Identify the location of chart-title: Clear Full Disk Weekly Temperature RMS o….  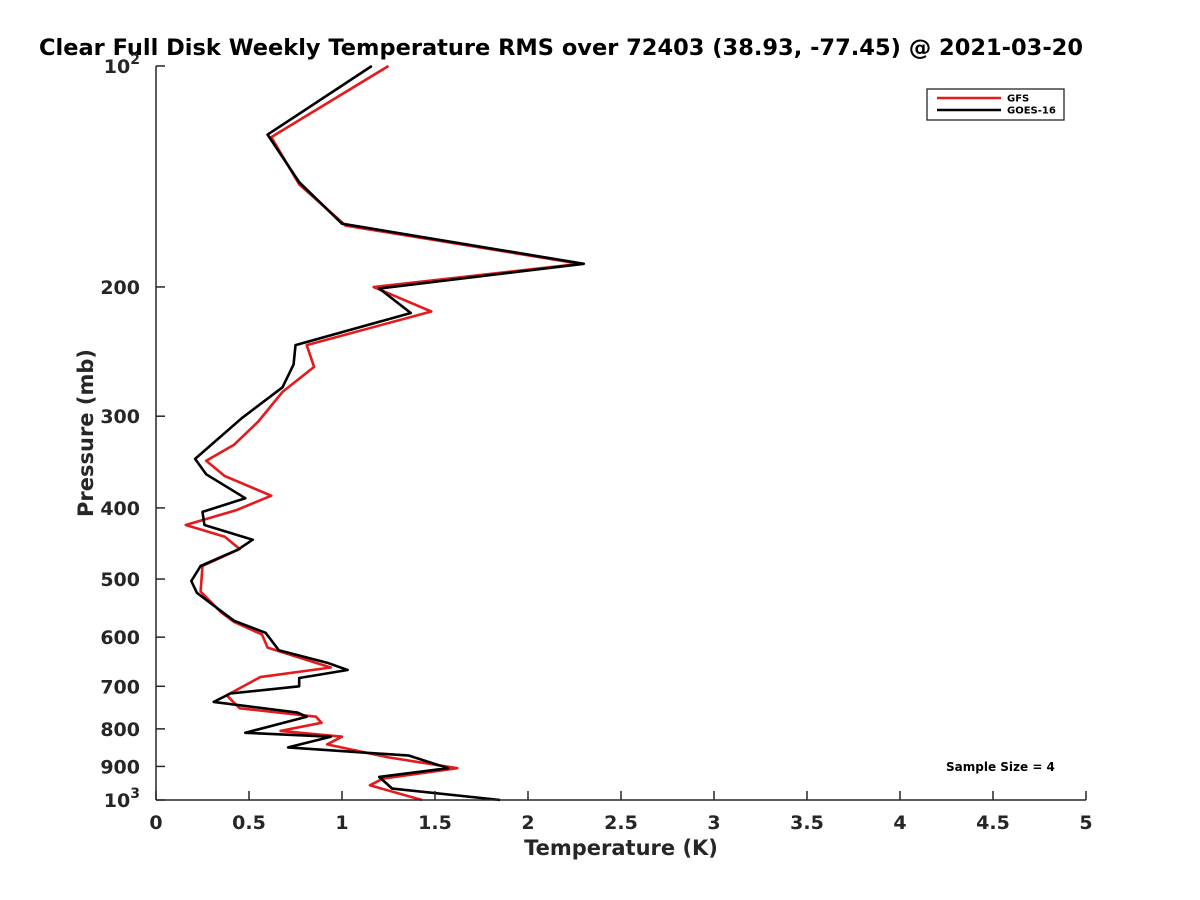
(561, 48).